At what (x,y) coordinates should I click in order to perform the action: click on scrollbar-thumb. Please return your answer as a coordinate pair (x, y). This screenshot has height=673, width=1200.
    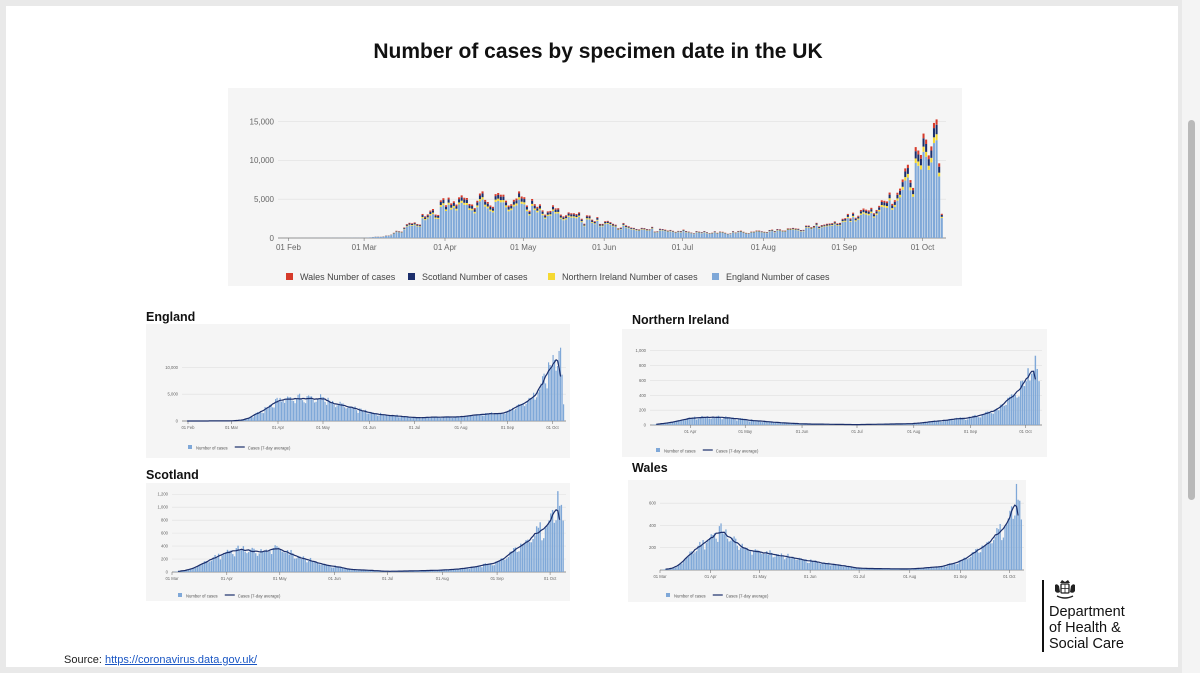
    Looking at the image, I should click on (1191, 310).